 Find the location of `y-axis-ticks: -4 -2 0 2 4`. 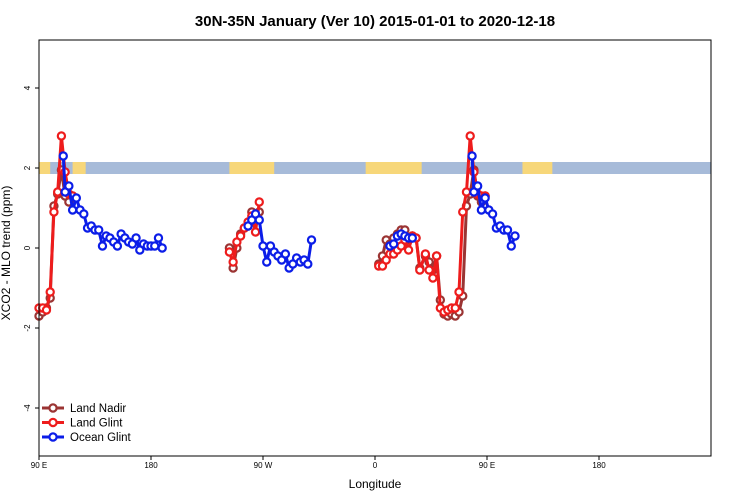

y-axis-ticks: -4 -2 0 2 4 is located at coordinates (31, 248).